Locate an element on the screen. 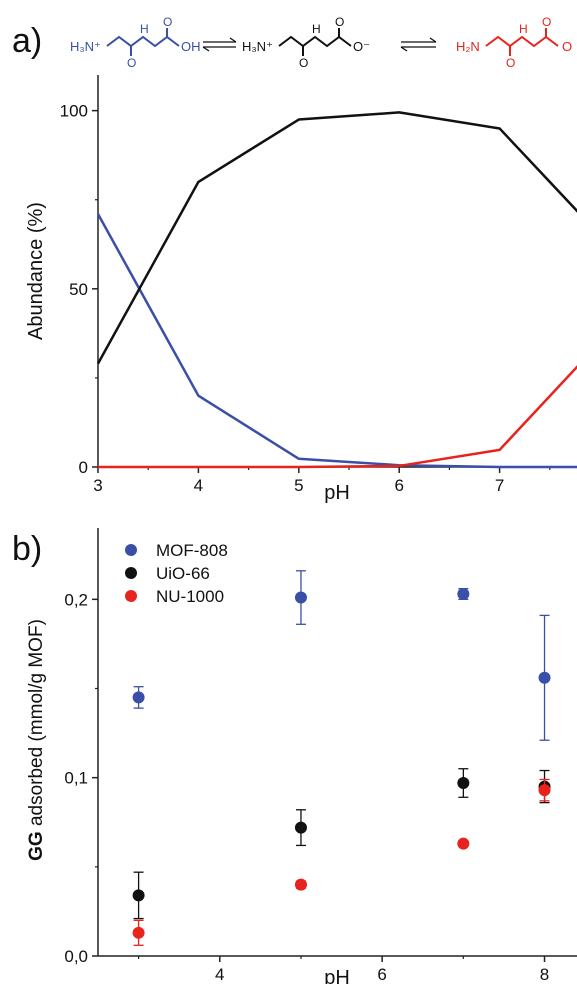 The height and width of the screenshot is (984, 577). x-tick-label-a: 3 is located at coordinates (97, 485).